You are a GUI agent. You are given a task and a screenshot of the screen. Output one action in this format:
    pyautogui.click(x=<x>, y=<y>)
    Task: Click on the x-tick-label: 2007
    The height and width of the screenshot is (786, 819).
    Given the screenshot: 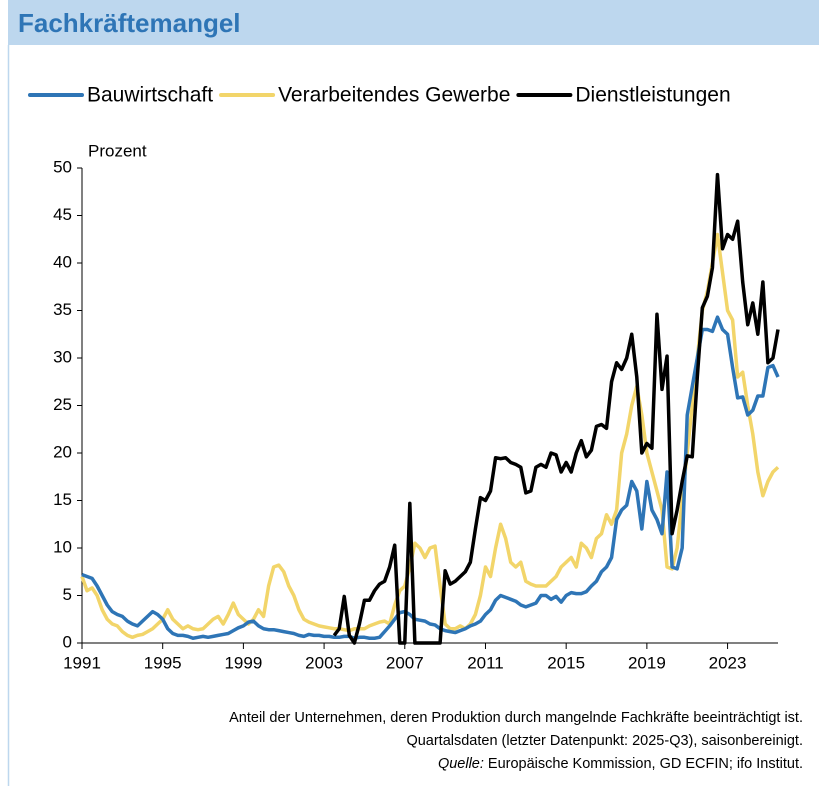 What is the action you would take?
    pyautogui.click(x=405, y=662)
    